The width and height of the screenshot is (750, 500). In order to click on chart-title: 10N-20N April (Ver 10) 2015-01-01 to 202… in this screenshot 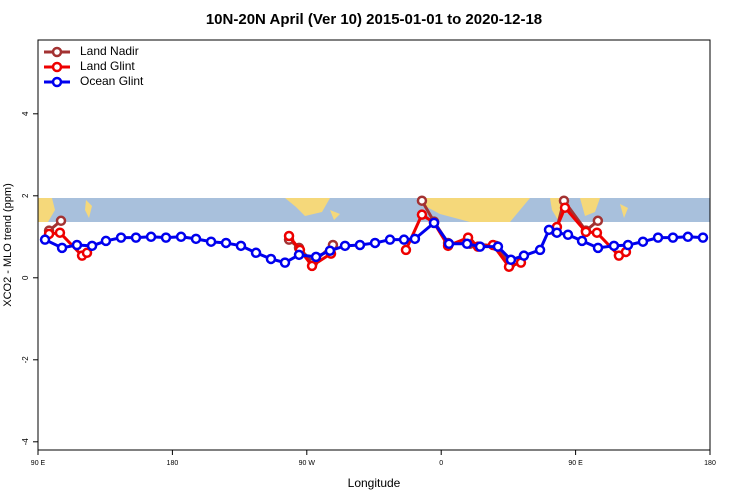, I will do `click(374, 19)`.